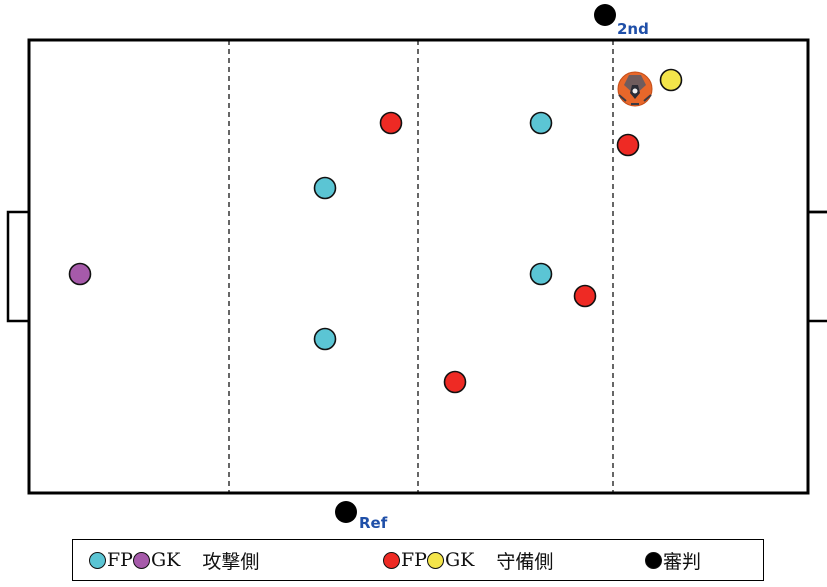 This screenshot has height=587, width=827. What do you see at coordinates (682, 561) in the screenshot?
I see `legend-referee-label: 審判` at bounding box center [682, 561].